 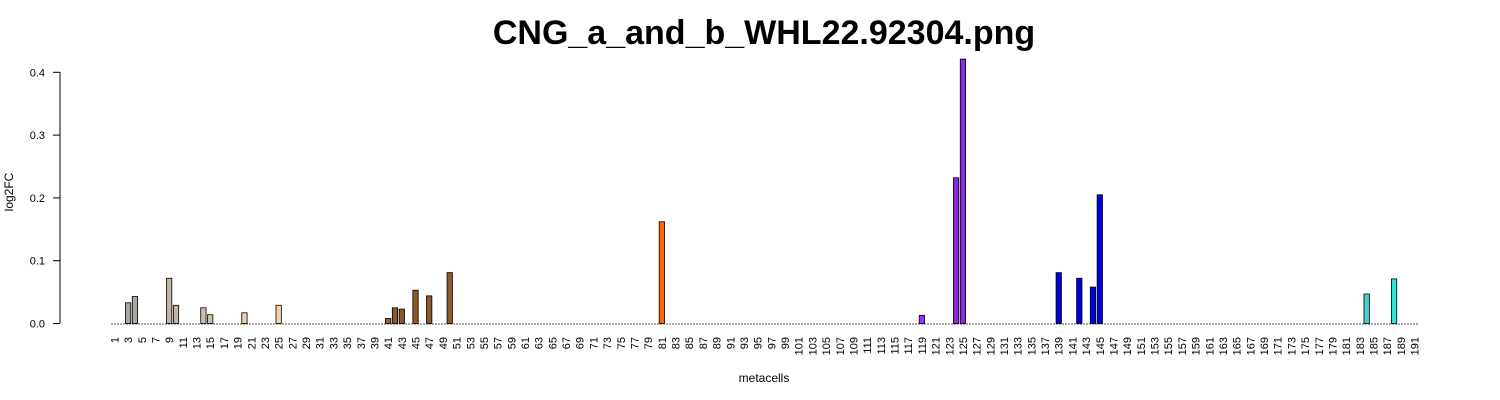 I want to click on x-tick-label: 117, so click(x=909, y=346).